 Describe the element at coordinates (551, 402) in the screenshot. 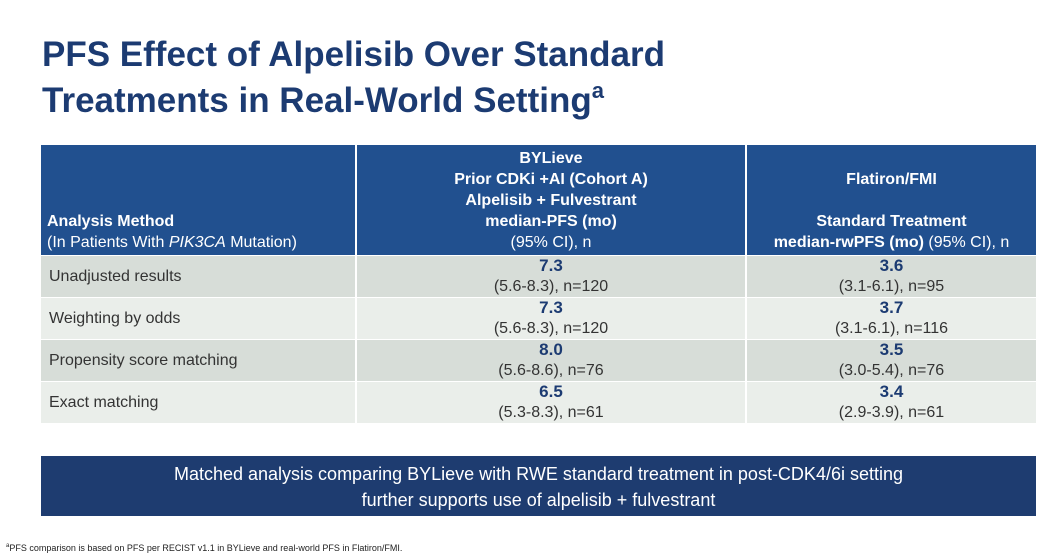

I see `result-cell: 6.5 (5.3-8.3), n=61` at that location.